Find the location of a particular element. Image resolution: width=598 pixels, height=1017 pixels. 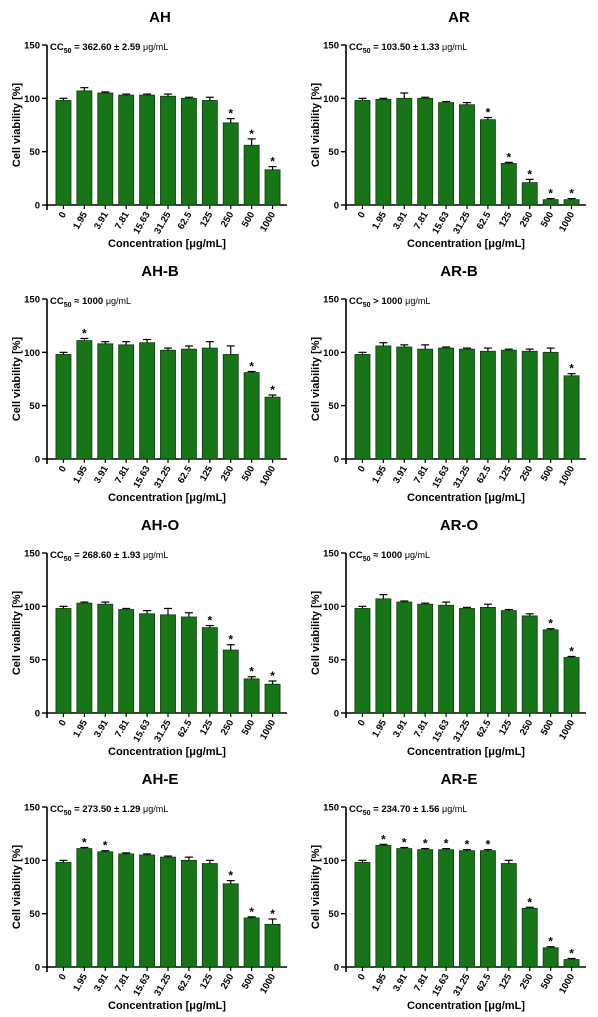

x-tick-label: 250 is located at coordinates (227, 727).